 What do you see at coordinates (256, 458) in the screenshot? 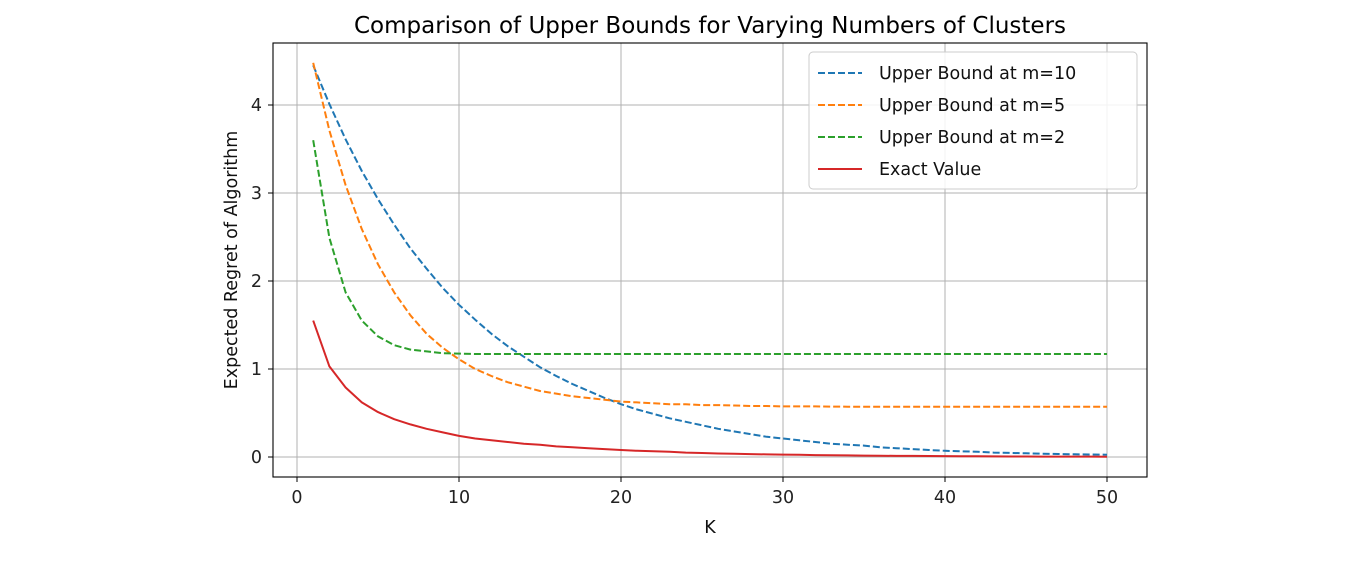
I see `y-tick-label: 0` at bounding box center [256, 458].